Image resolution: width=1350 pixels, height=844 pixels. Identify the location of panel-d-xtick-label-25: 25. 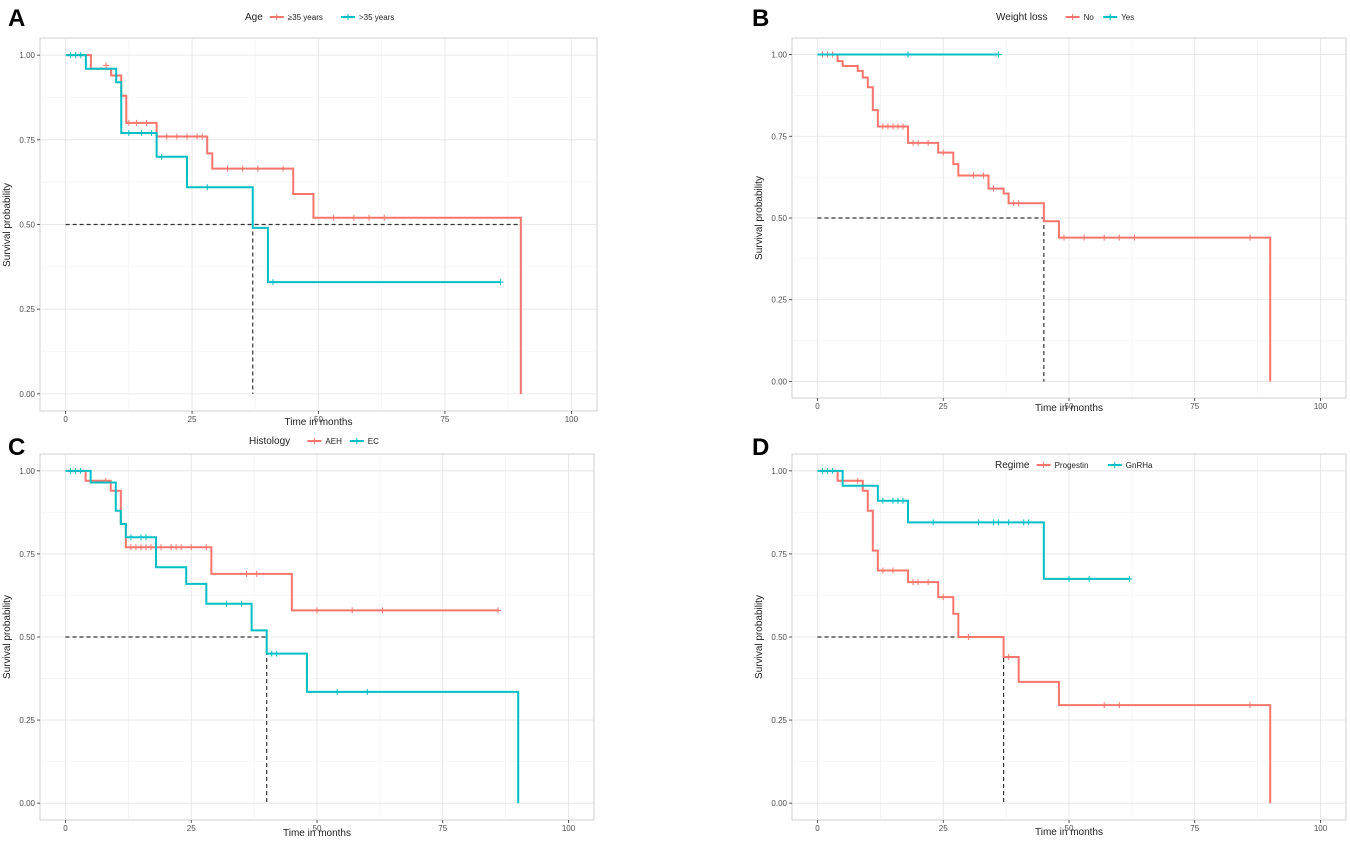
(943, 828).